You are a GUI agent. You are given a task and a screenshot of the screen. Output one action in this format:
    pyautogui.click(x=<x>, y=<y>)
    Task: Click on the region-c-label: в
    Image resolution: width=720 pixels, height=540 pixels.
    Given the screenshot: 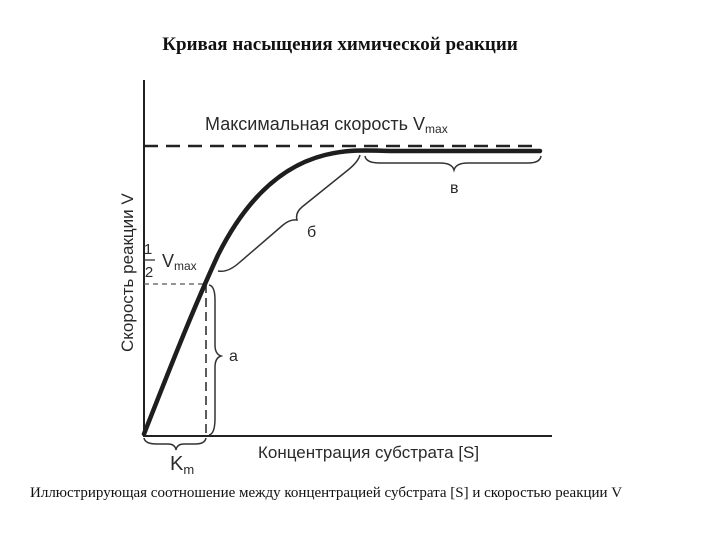 What is the action you would take?
    pyautogui.click(x=454, y=188)
    